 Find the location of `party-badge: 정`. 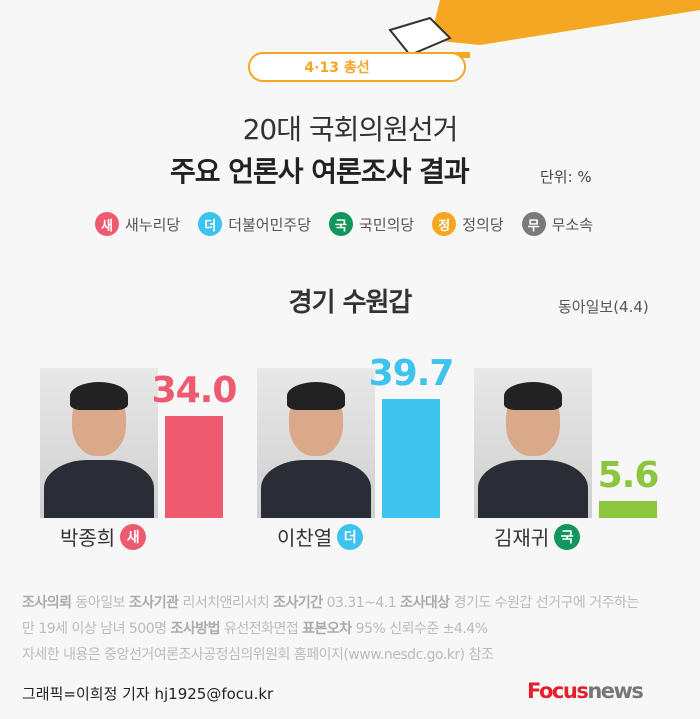

party-badge: 정 is located at coordinates (444, 224).